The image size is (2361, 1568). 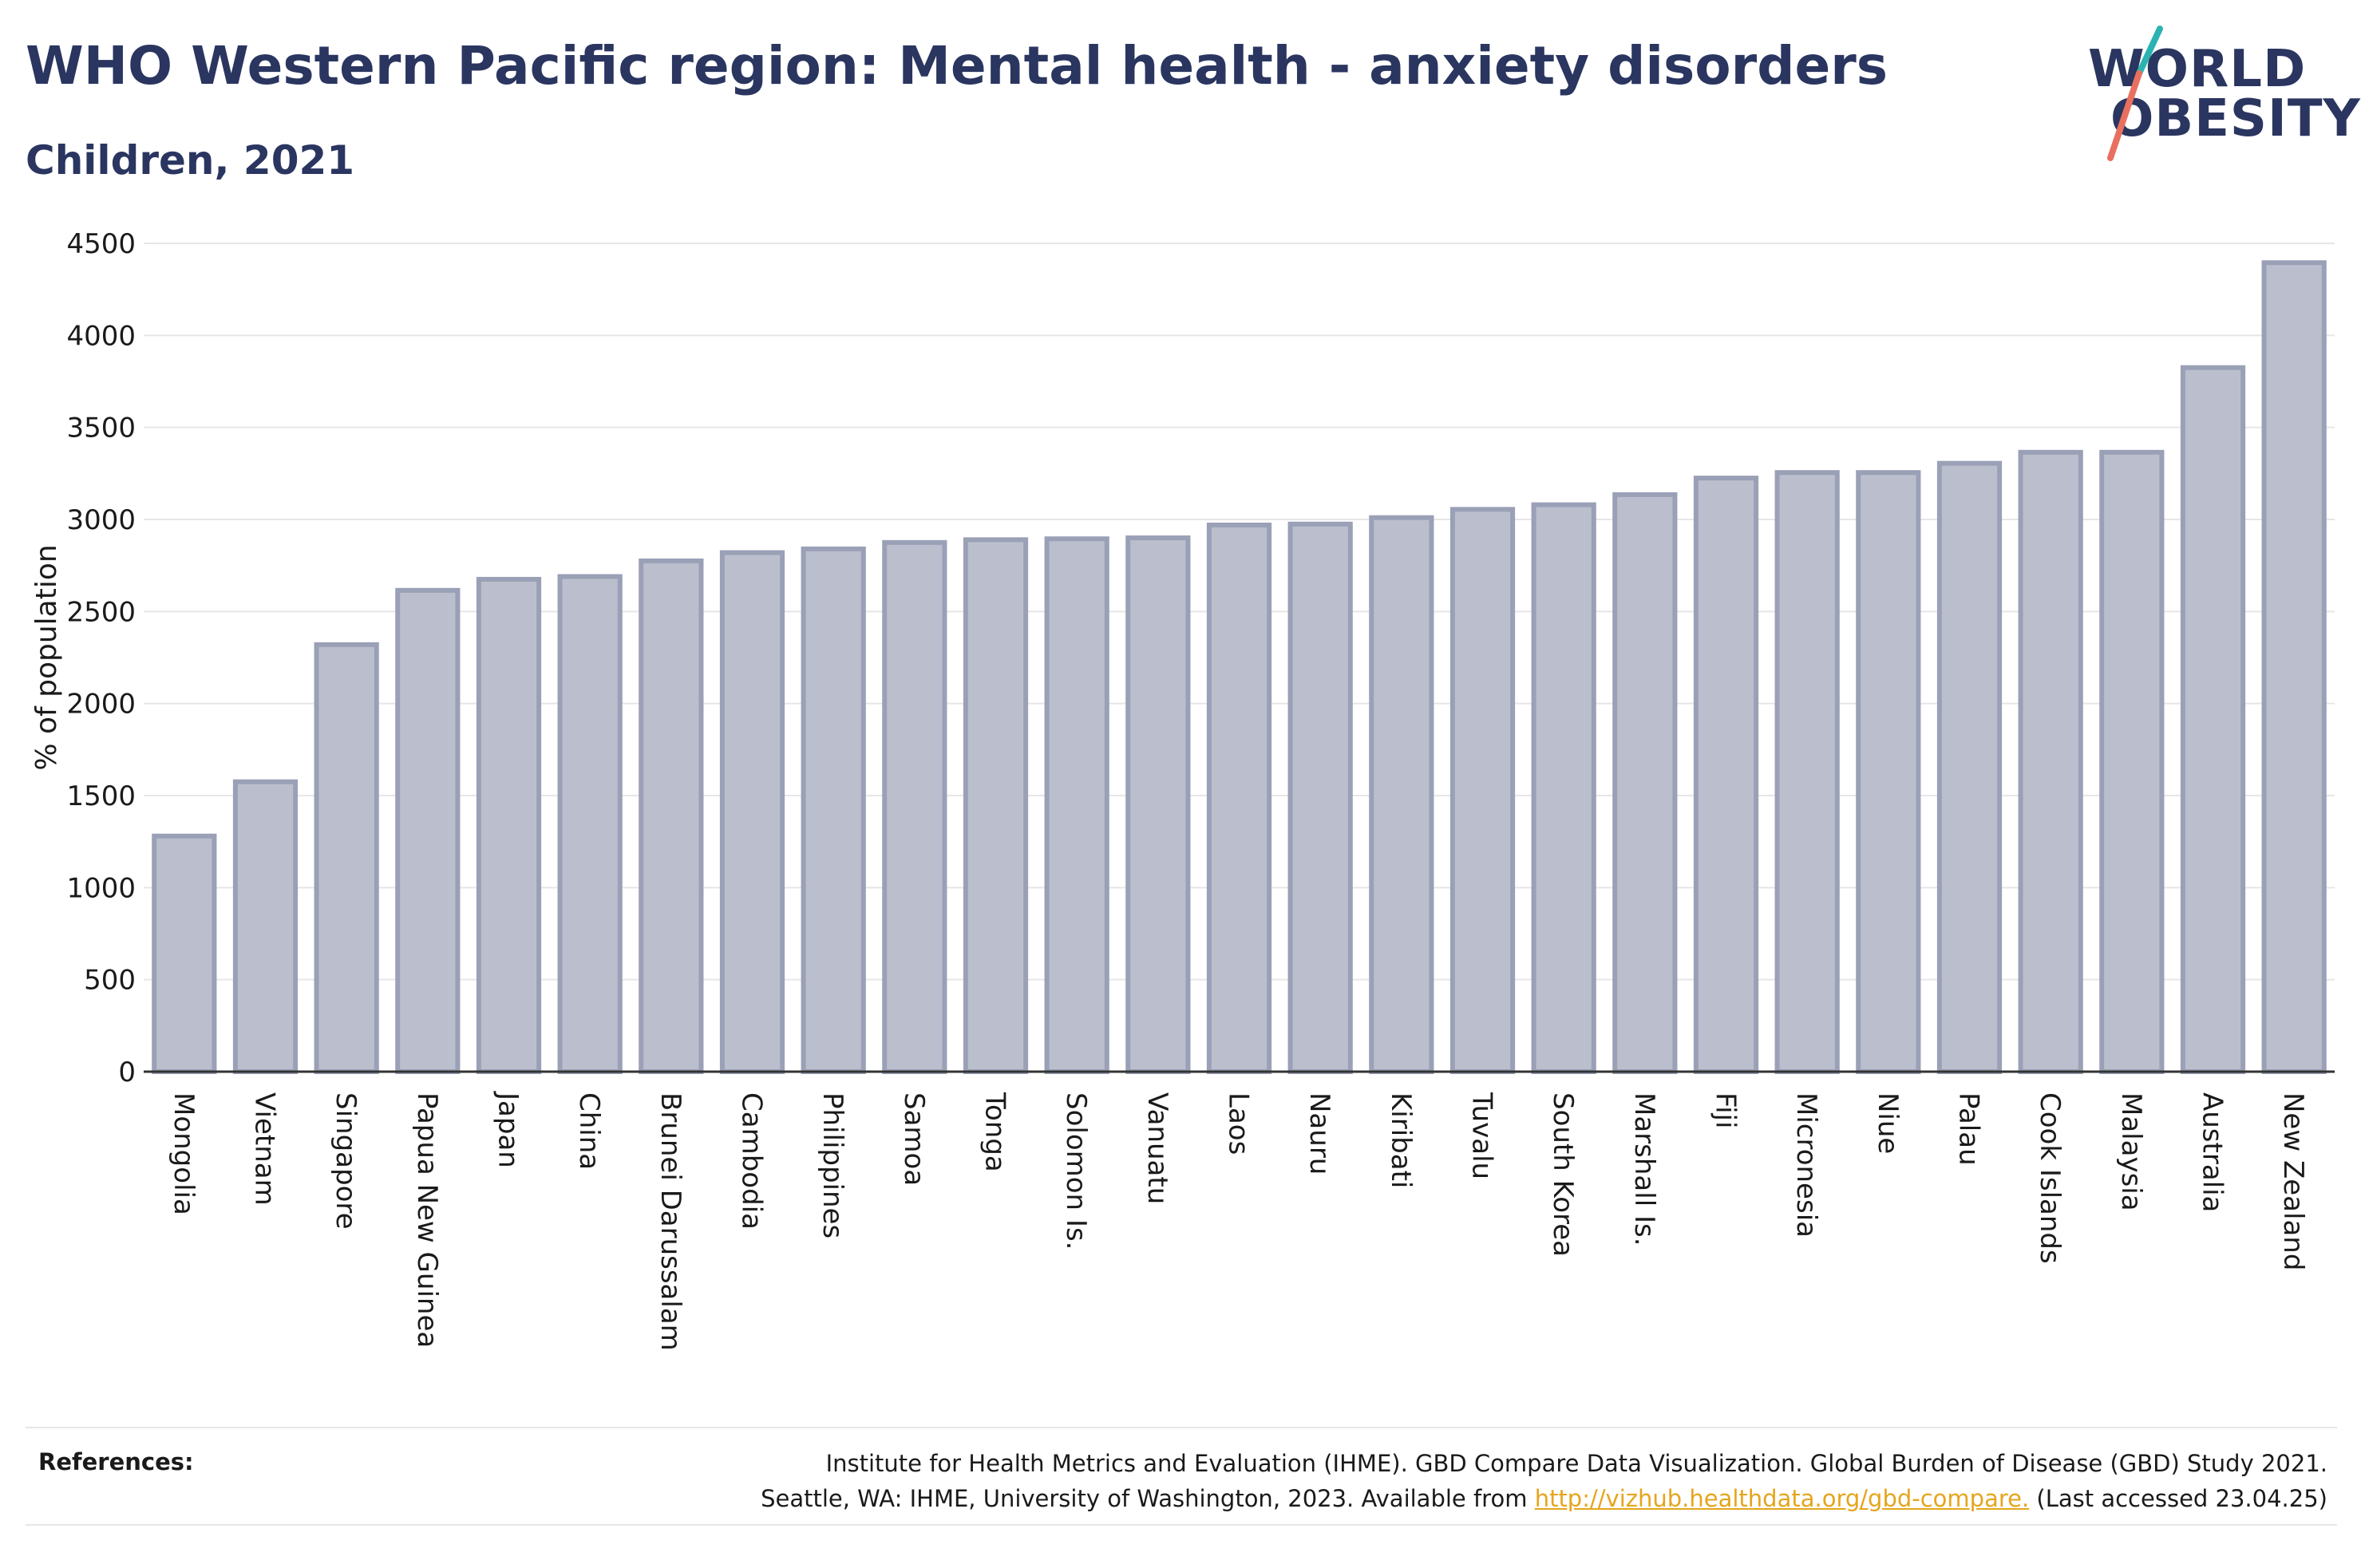 I want to click on x-tick-label: New Zealand, so click(x=2293, y=1181).